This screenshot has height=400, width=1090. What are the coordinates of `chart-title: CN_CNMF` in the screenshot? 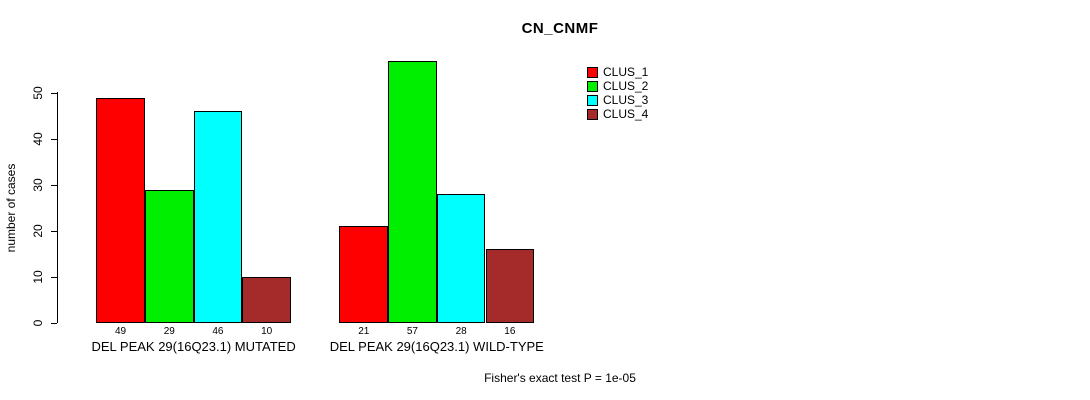 It's located at (560, 28).